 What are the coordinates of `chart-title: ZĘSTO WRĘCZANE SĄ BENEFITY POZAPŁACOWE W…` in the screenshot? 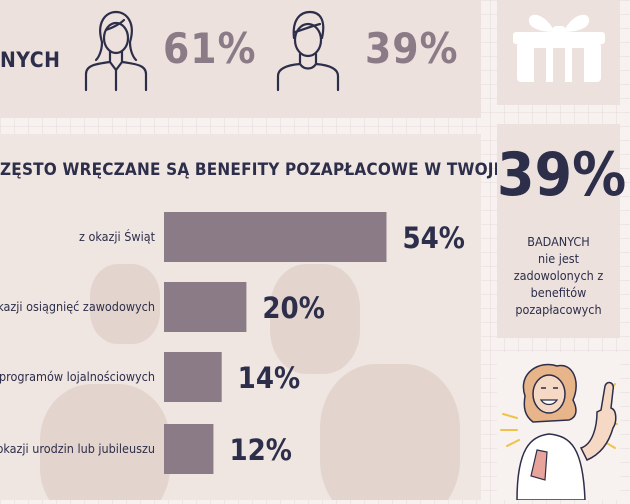 It's located at (293, 170).